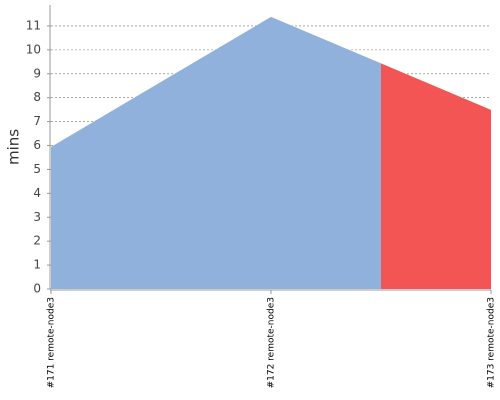 Image resolution: width=500 pixels, height=400 pixels. Describe the element at coordinates (37, 217) in the screenshot. I see `y-tick-label: 3` at that location.